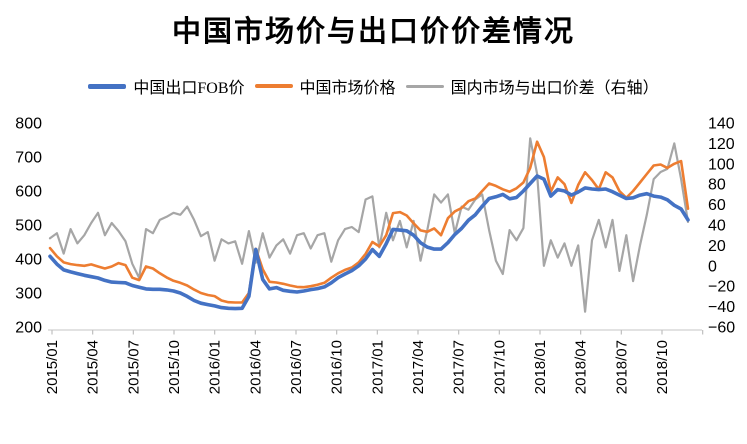  What do you see at coordinates (581, 367) in the screenshot?
I see `x-tick-label: 2018/04` at bounding box center [581, 367].